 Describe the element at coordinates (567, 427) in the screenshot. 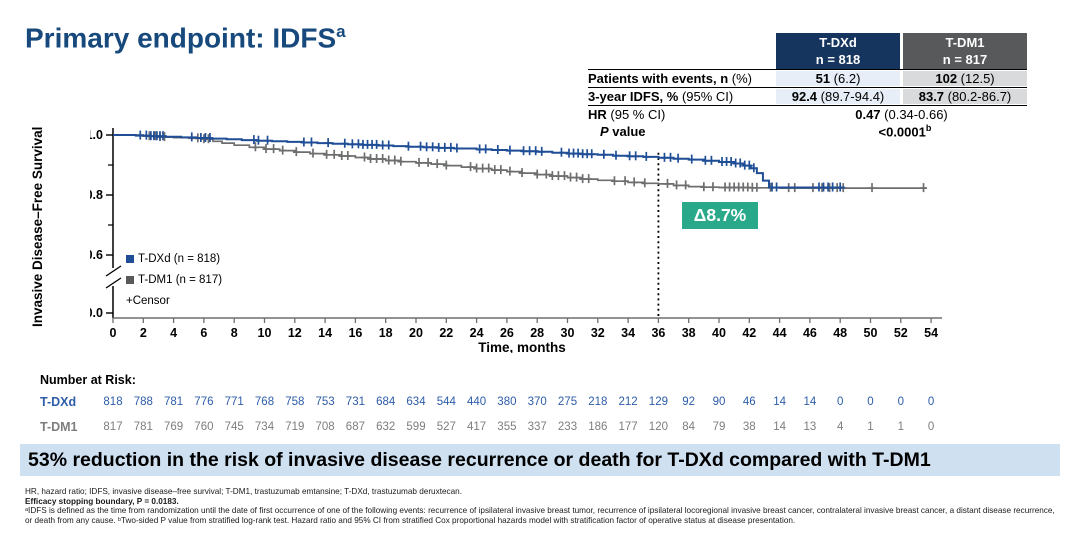

I see `risk-count: 233` at that location.